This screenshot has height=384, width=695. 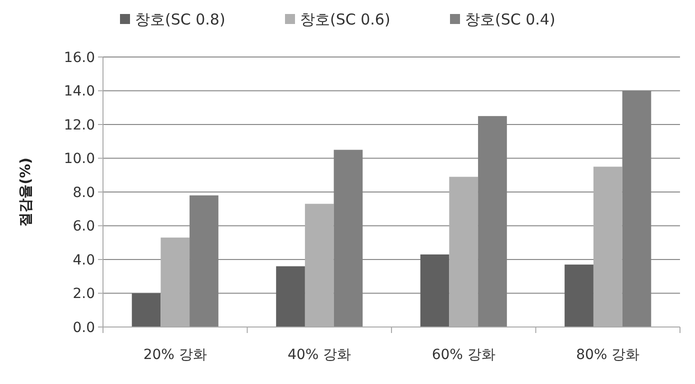 What do you see at coordinates (79, 125) in the screenshot?
I see `y-tick-label: 12.0` at bounding box center [79, 125].